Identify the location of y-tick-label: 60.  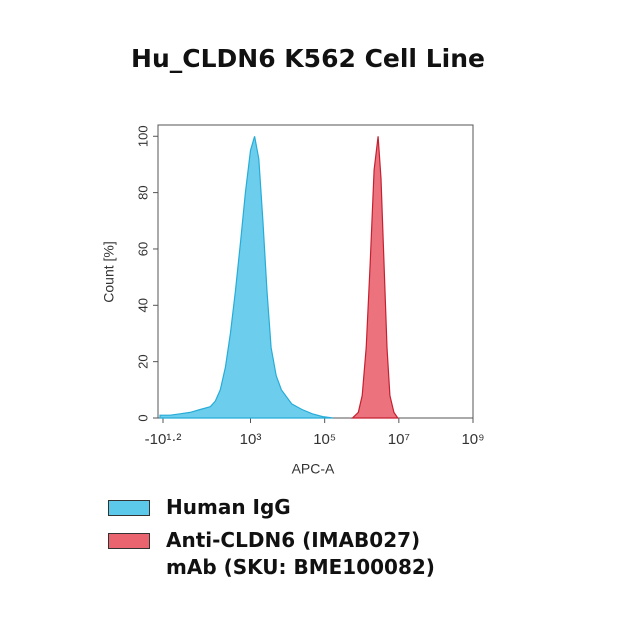
(142, 249).